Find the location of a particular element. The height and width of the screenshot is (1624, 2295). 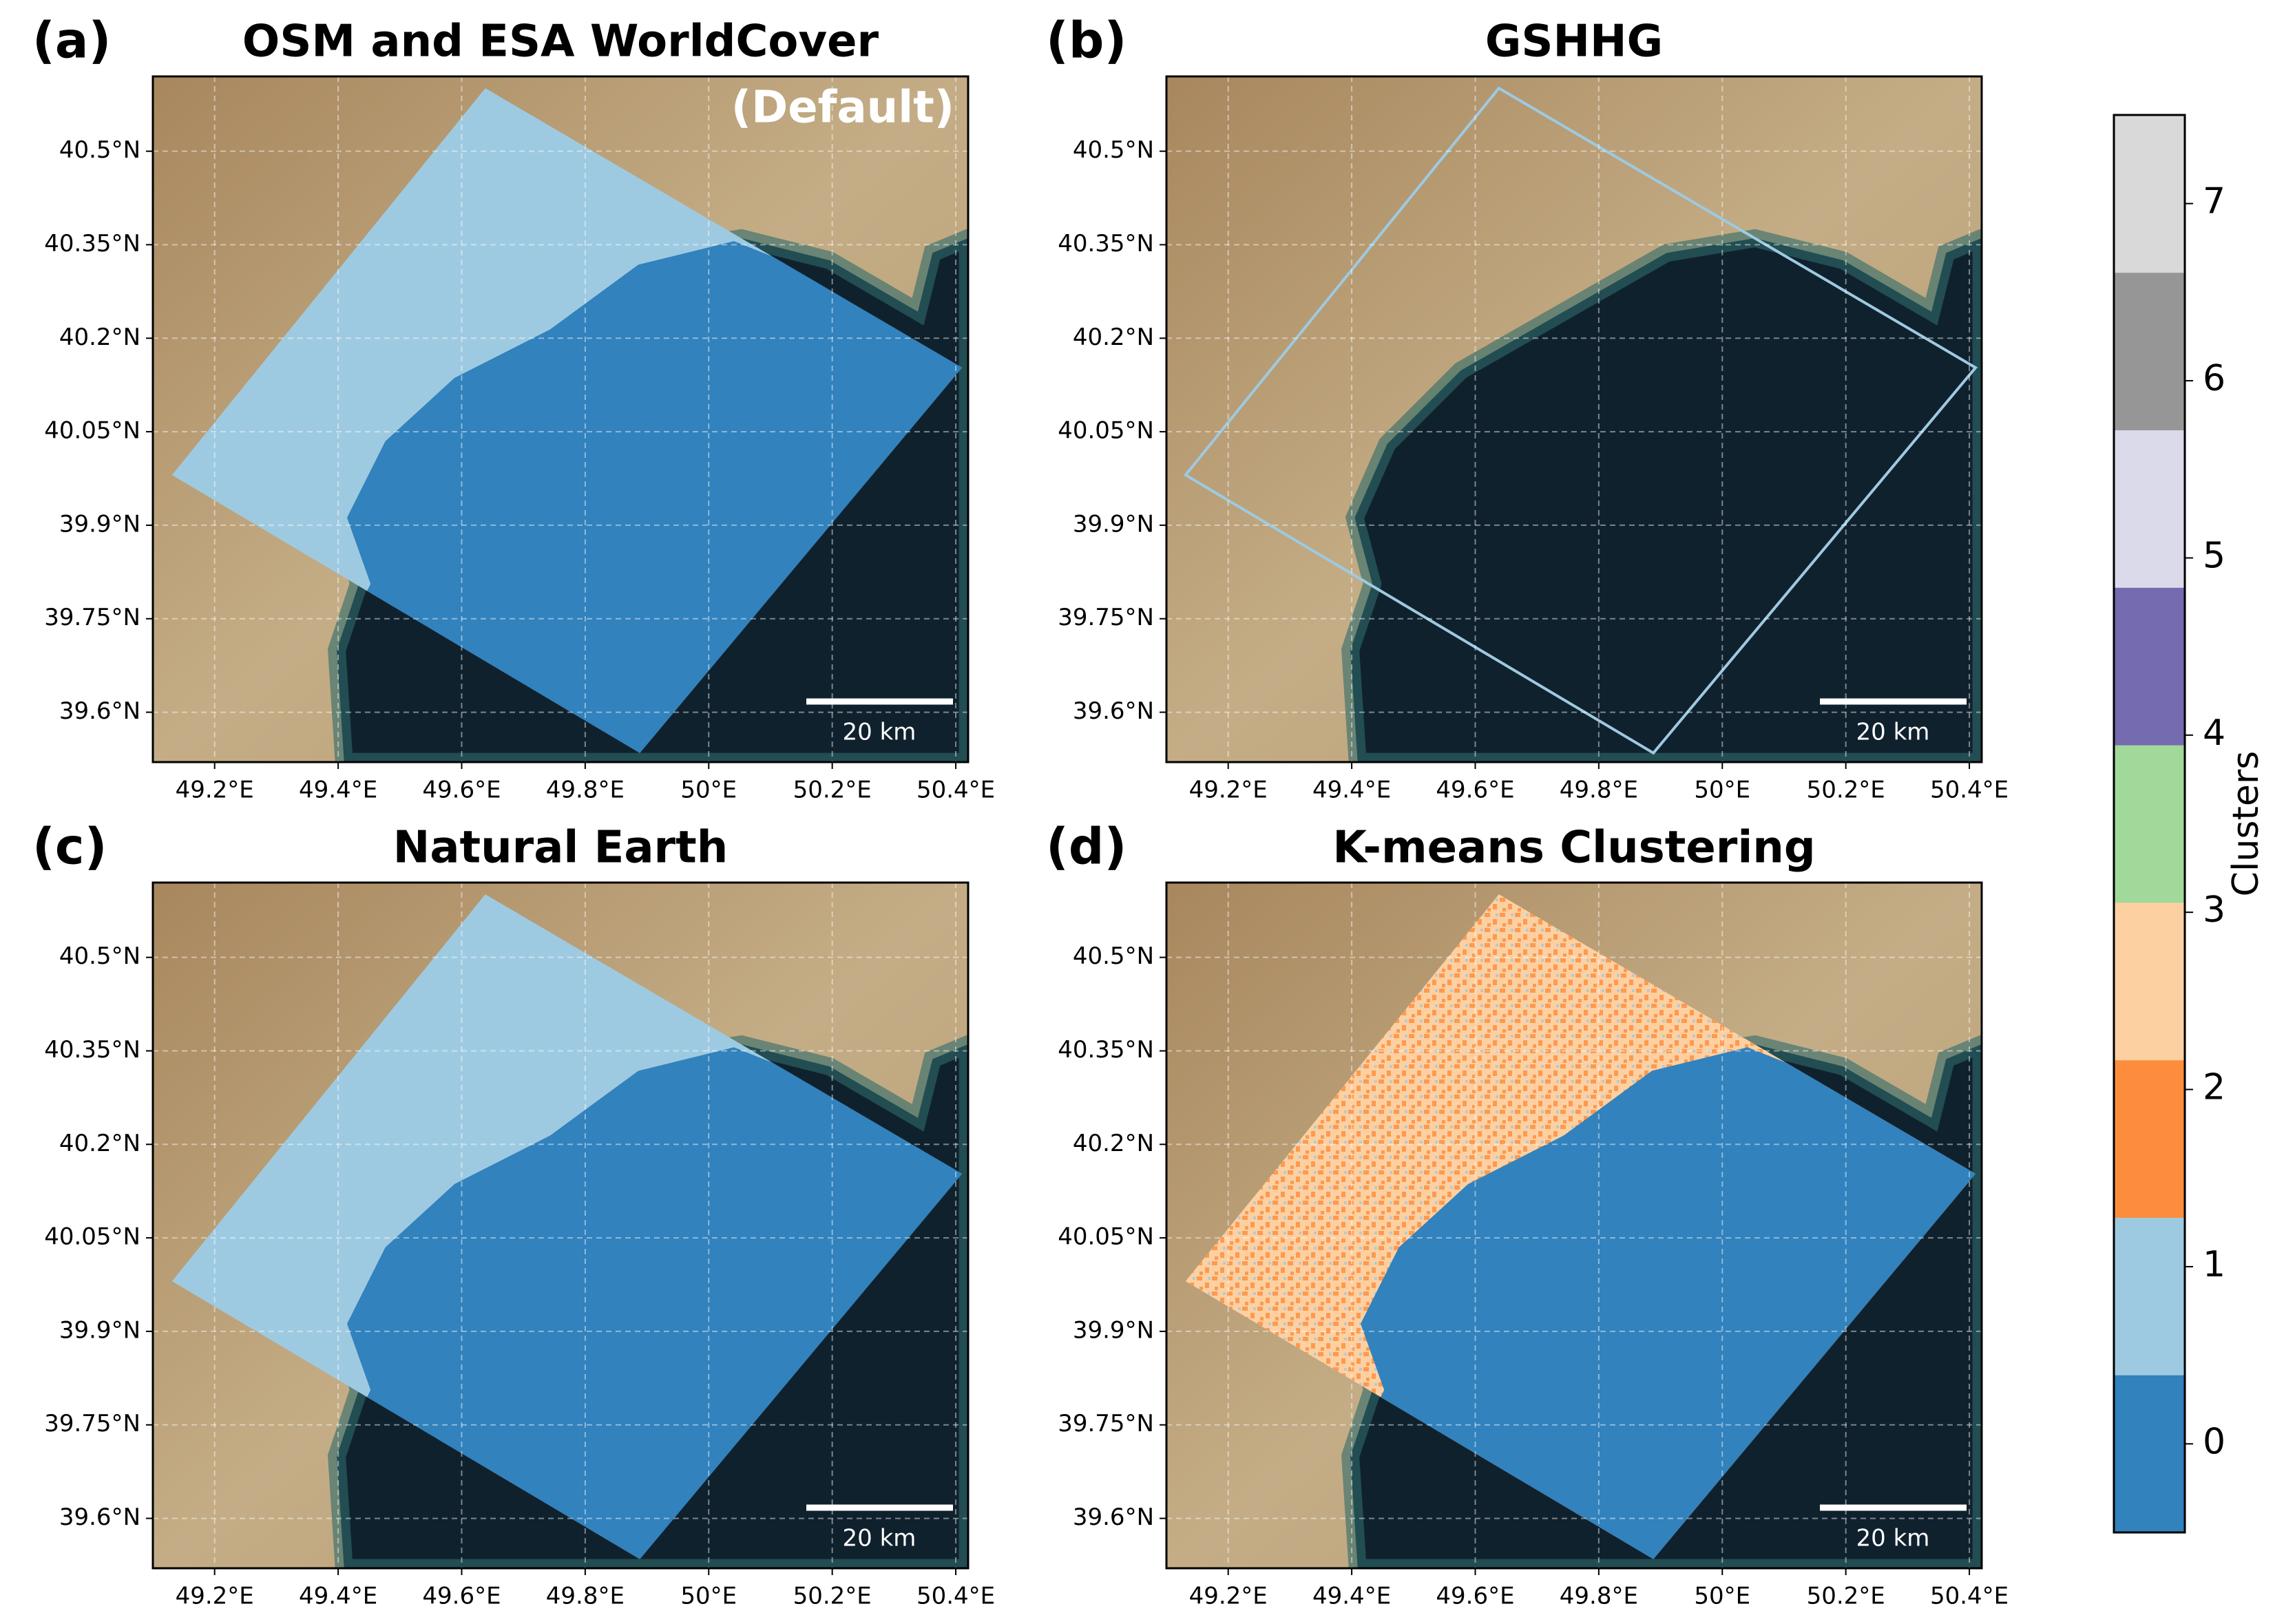

panel-title: GSHHG is located at coordinates (1574, 42).